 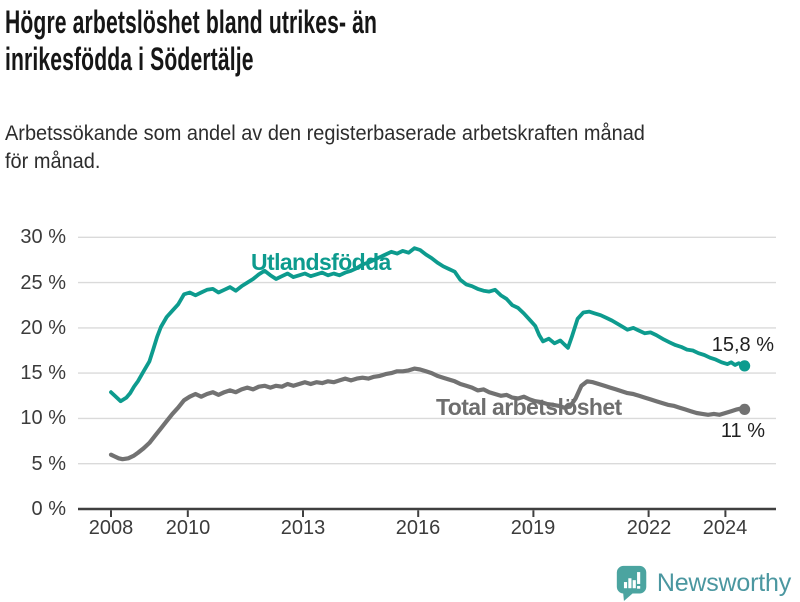 What do you see at coordinates (53, 161) in the screenshot?
I see `subtitle-line-2: för månad.` at bounding box center [53, 161].